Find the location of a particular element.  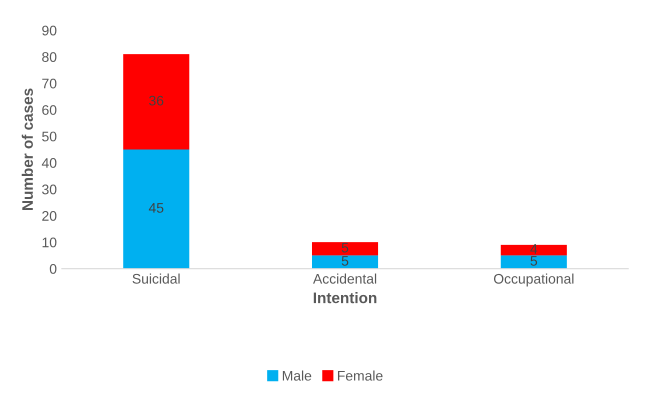

y-tick-label: 50 is located at coordinates (49, 137).